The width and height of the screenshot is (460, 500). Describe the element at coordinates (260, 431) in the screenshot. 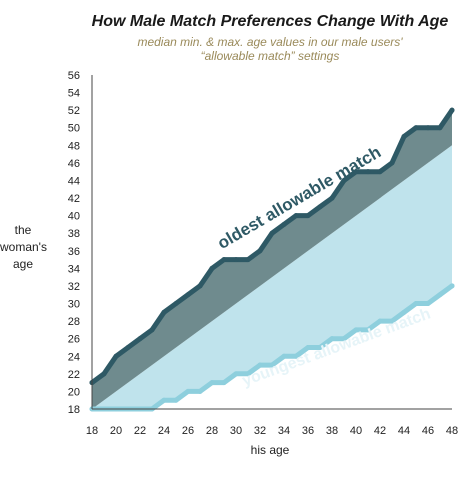

I see `x-tick-label: 32` at that location.